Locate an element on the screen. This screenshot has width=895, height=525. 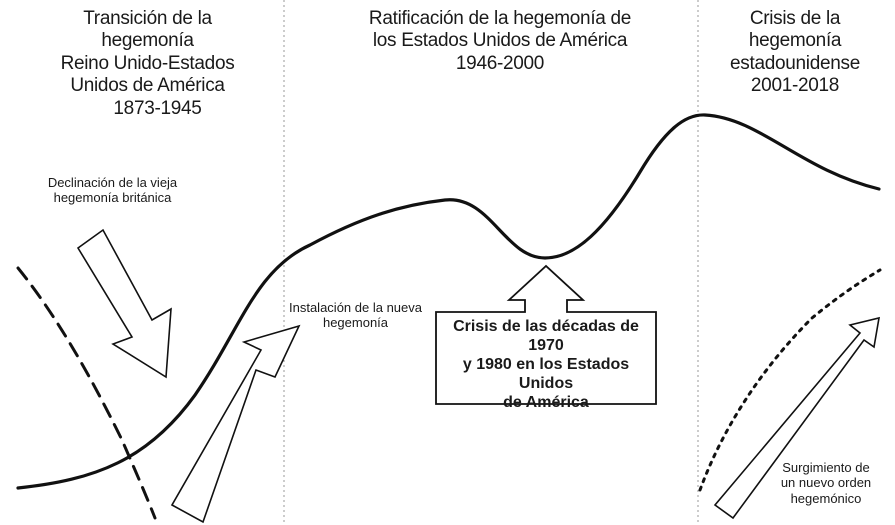
annotation-new-hegemony: Instalación de la nueva hegemonía is located at coordinates (355, 315).